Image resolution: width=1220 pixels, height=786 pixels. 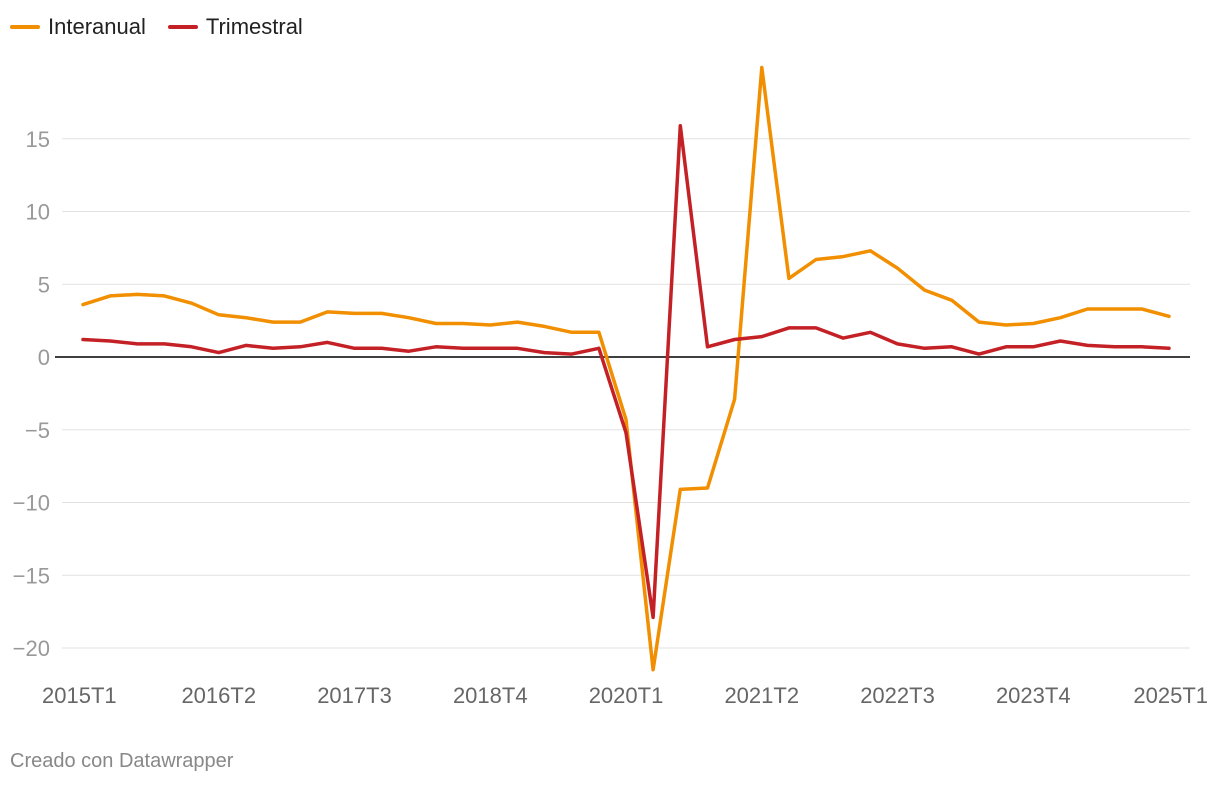 What do you see at coordinates (44, 284) in the screenshot?
I see `y-tick-label: 5` at bounding box center [44, 284].